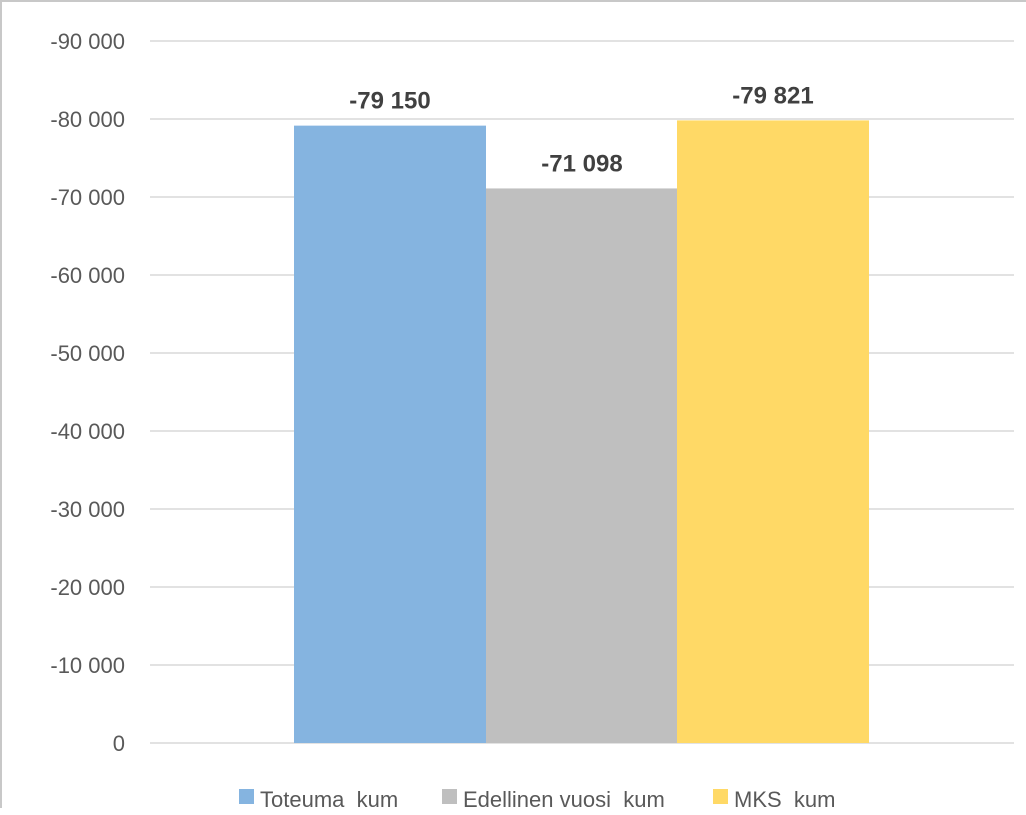 This screenshot has width=1026, height=815. Describe the element at coordinates (582, 465) in the screenshot. I see `bar-edellinen-vuosi-kum` at that location.